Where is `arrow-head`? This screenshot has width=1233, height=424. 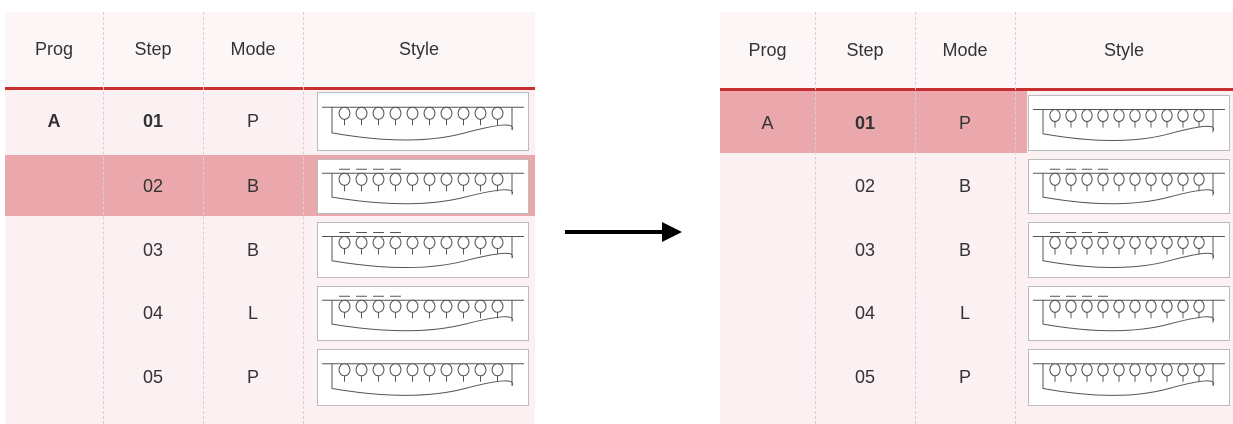 arrow-head is located at coordinates (672, 232).